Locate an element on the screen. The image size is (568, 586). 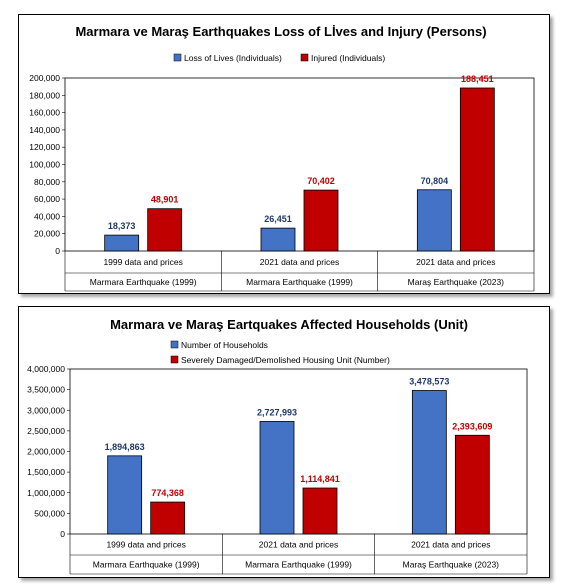
data-label: 26,451 is located at coordinates (278, 219).